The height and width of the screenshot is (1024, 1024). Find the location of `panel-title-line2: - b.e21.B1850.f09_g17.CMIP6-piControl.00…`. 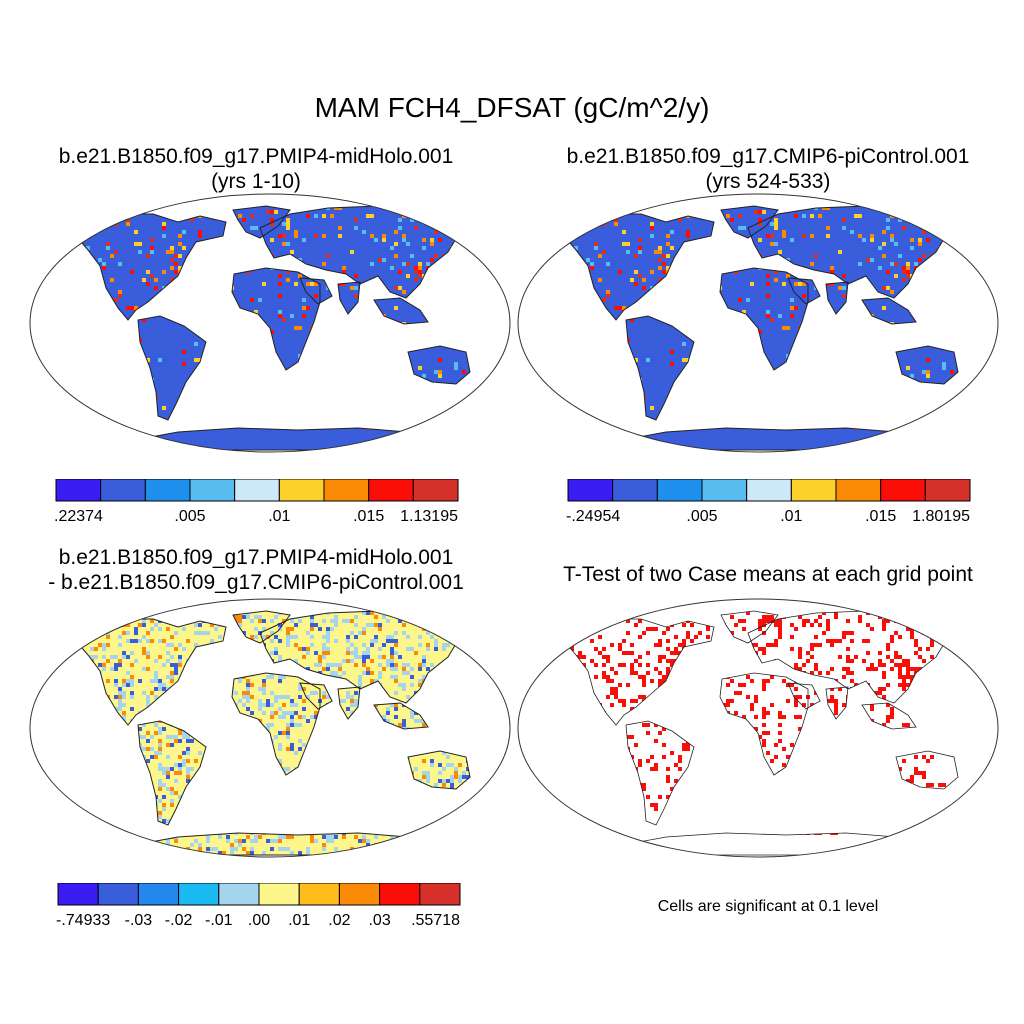

panel-title-line2: - b.e21.B1850.f09_g17.CMIP6-piControl.00… is located at coordinates (256, 582).